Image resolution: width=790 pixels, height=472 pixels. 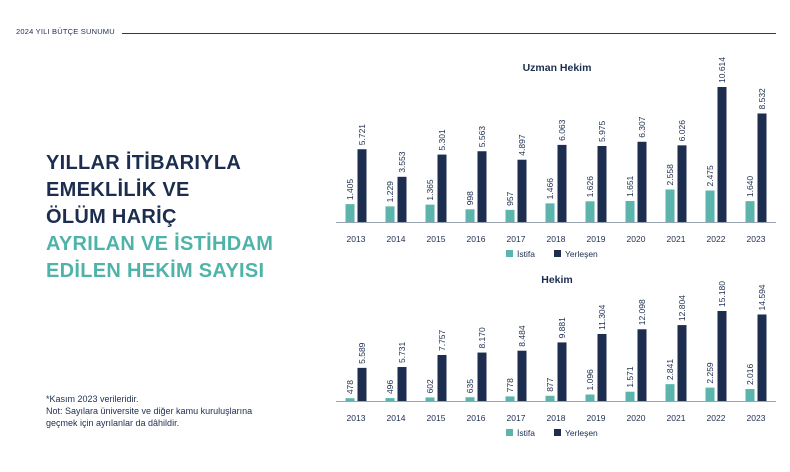 What do you see at coordinates (557, 280) in the screenshot?
I see `chart-title: Hekim` at bounding box center [557, 280].